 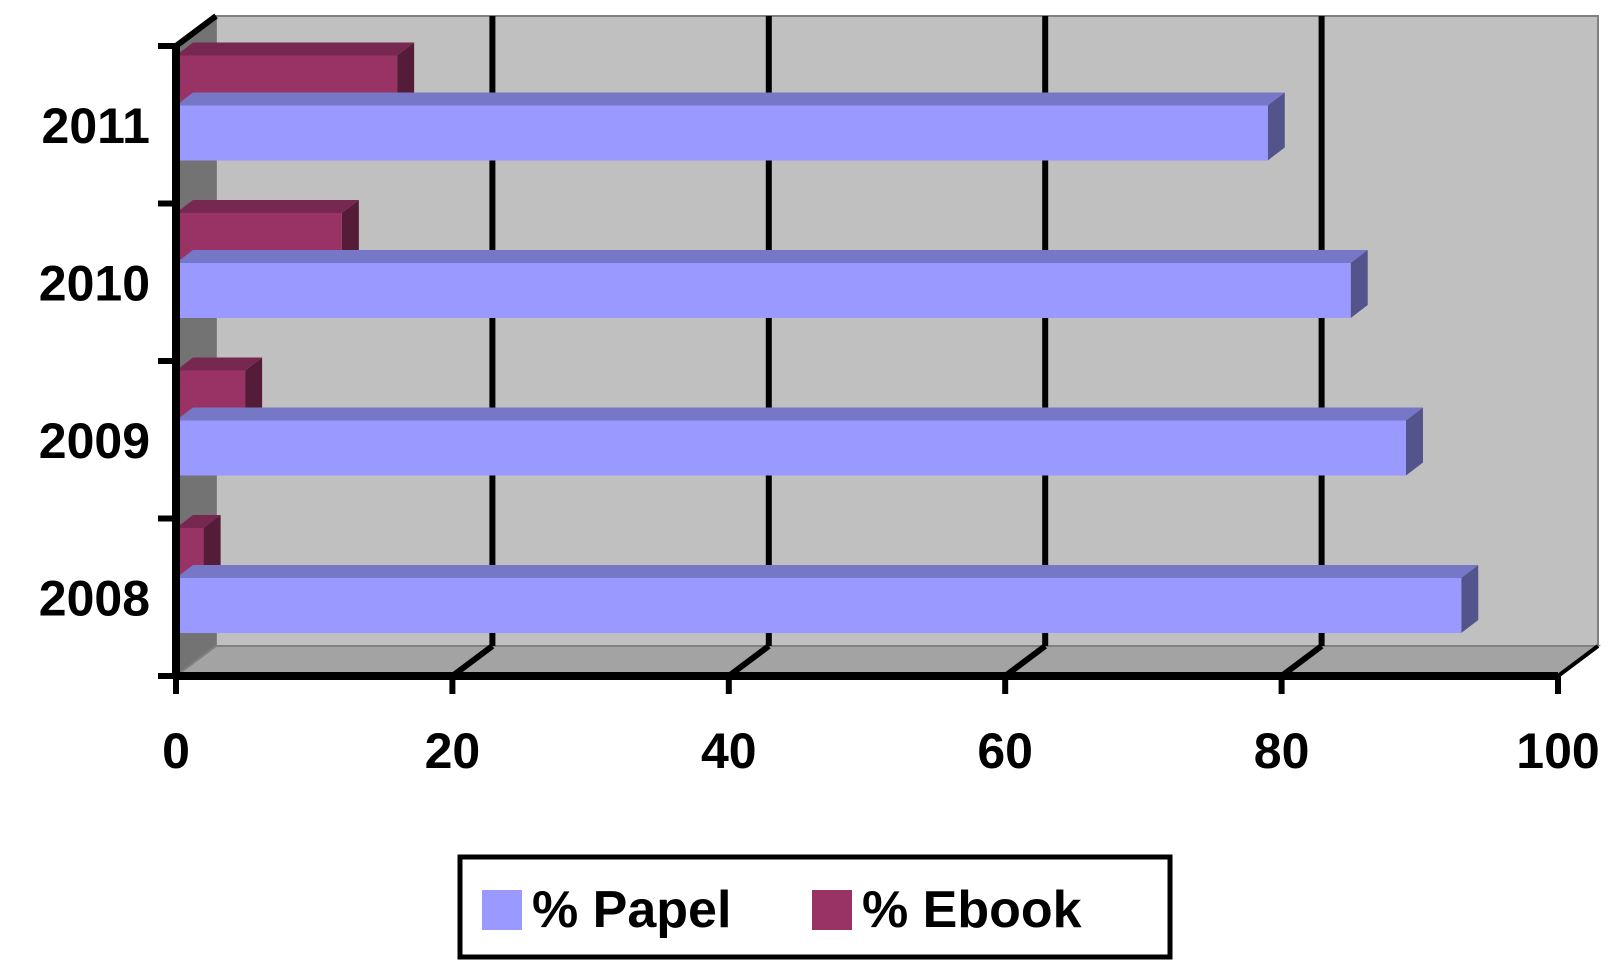 I want to click on x-tick-label: 40, so click(x=729, y=751).